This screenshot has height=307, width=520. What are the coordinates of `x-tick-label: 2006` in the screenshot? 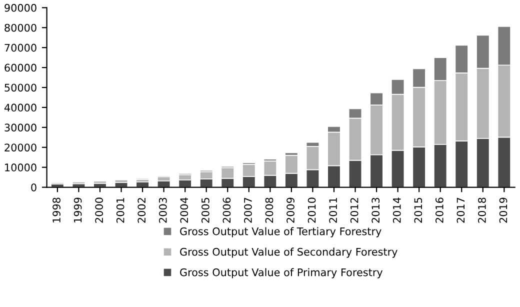 It's located at (226, 210).